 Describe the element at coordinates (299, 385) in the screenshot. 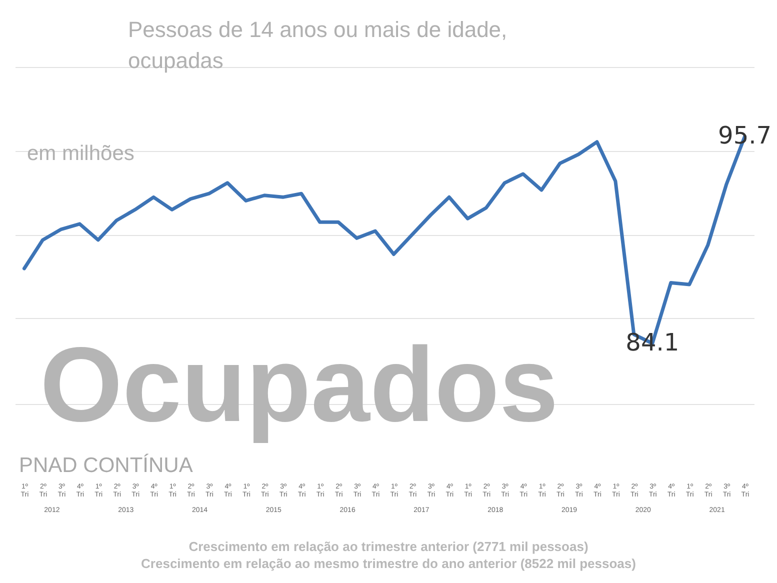

I see `text: Ocupados` at that location.